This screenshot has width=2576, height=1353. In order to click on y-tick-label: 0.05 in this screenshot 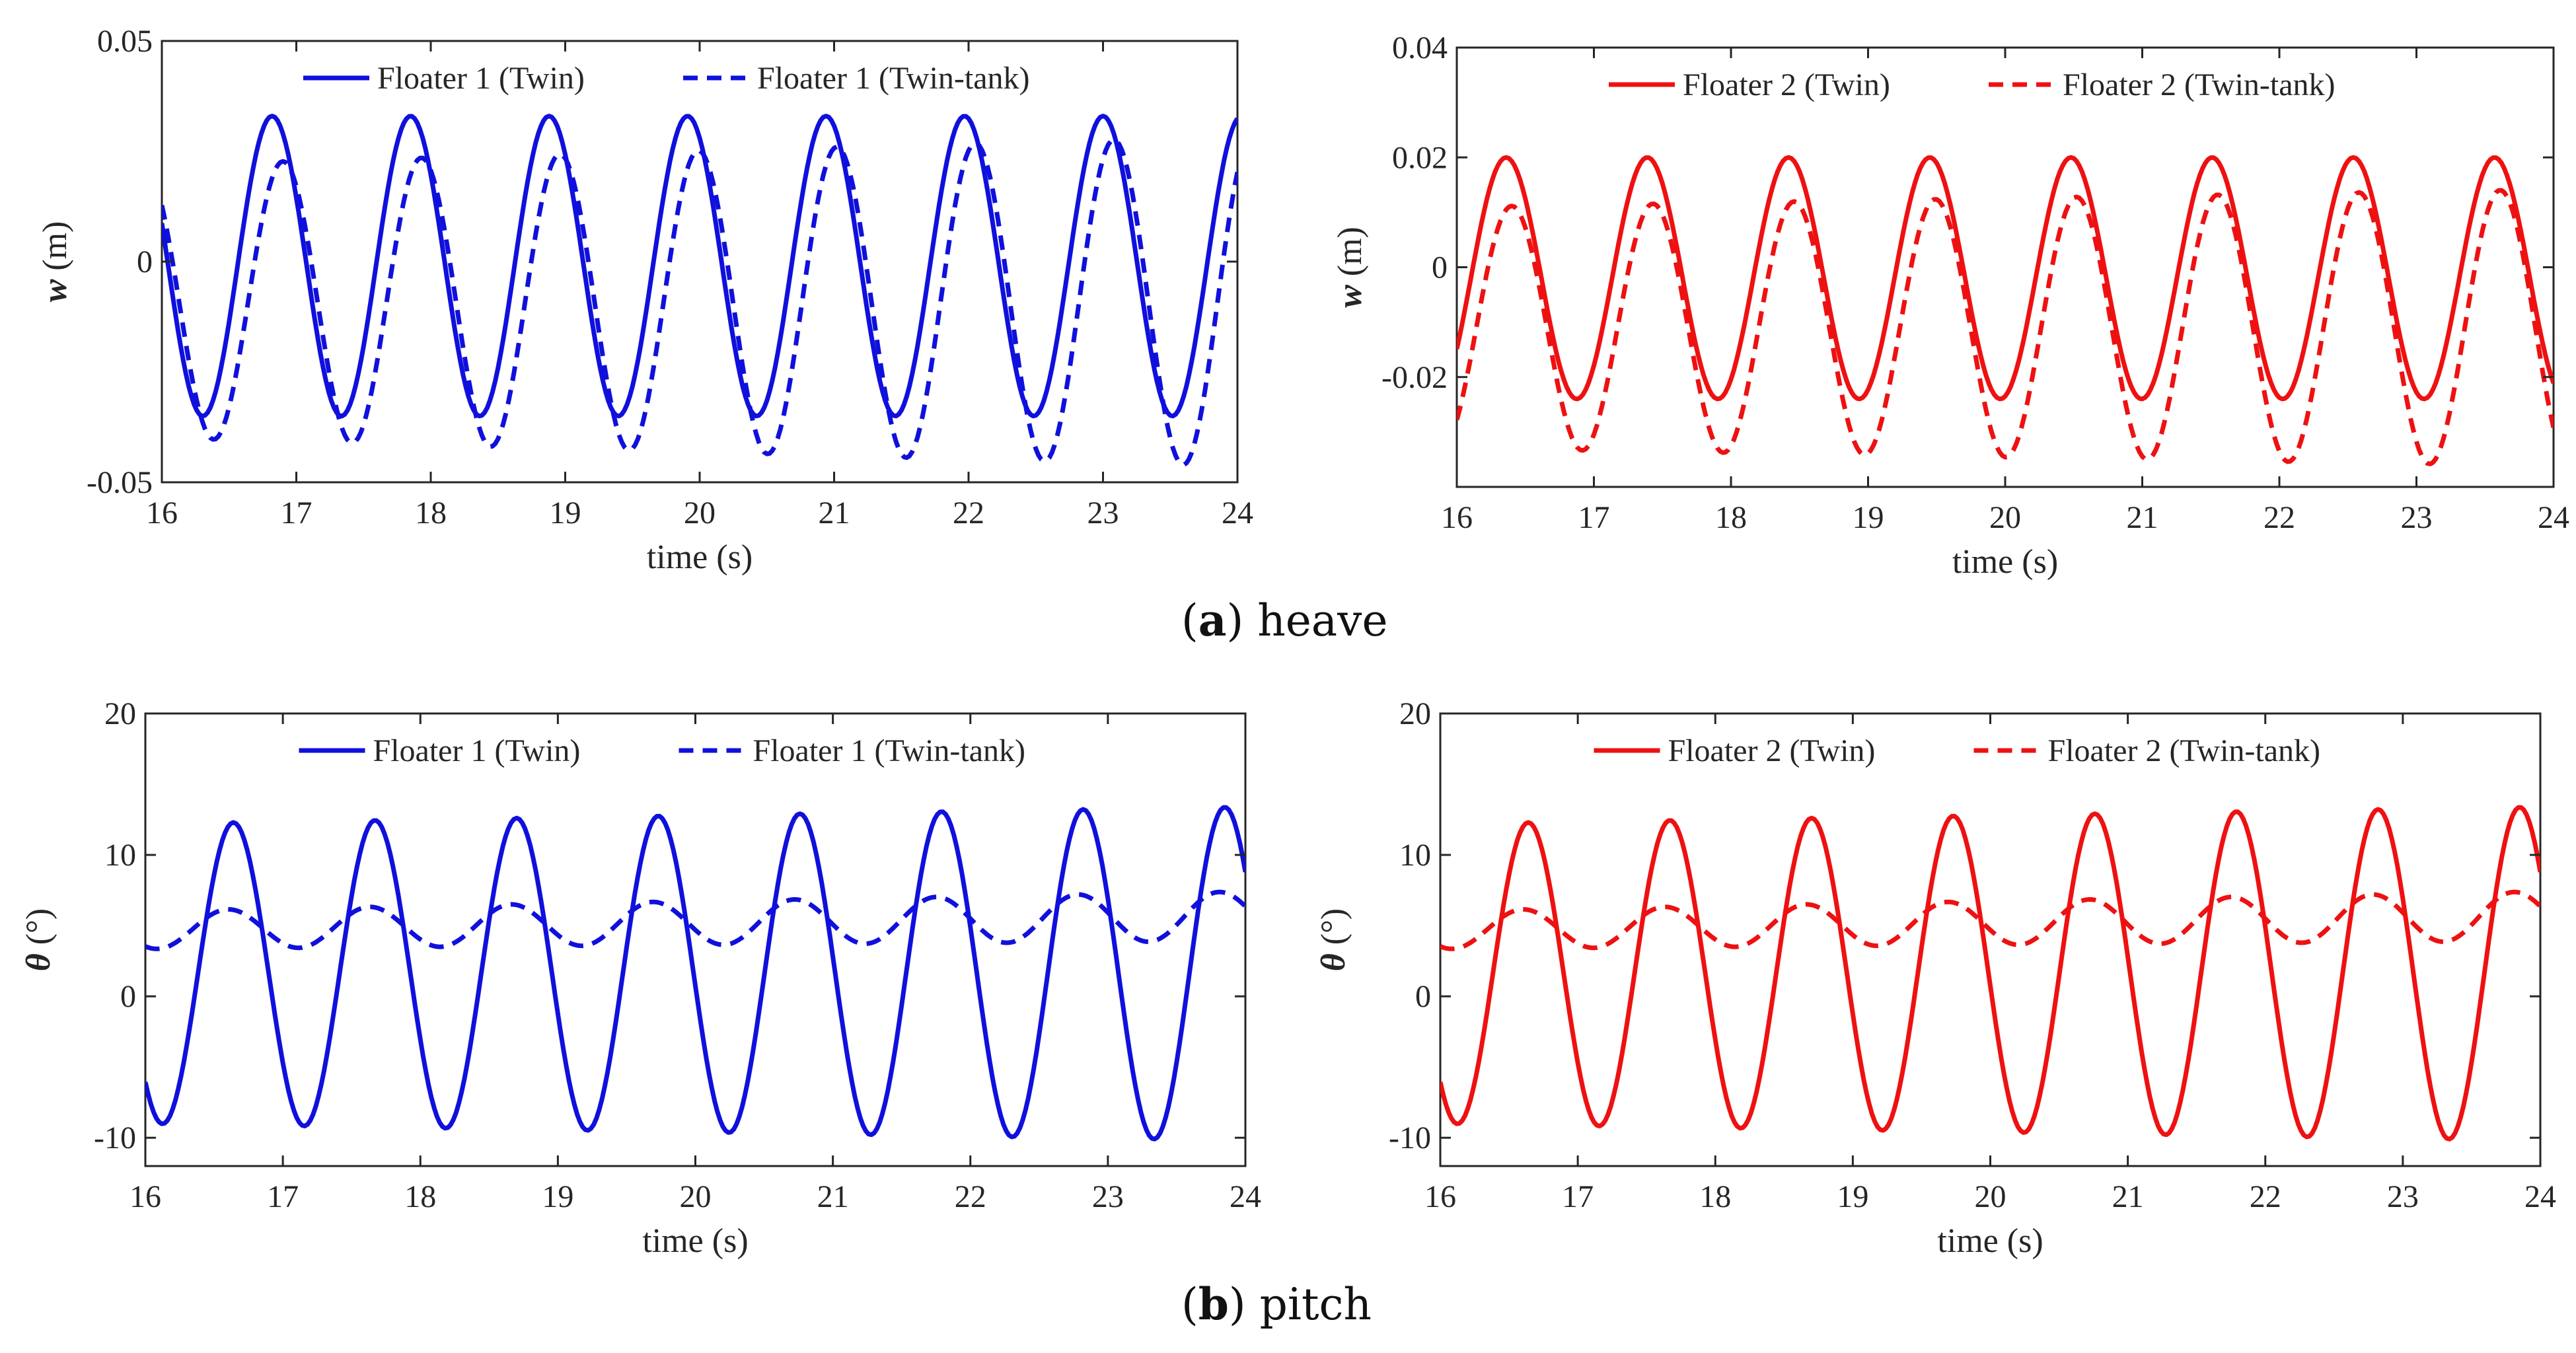, I will do `click(125, 41)`.